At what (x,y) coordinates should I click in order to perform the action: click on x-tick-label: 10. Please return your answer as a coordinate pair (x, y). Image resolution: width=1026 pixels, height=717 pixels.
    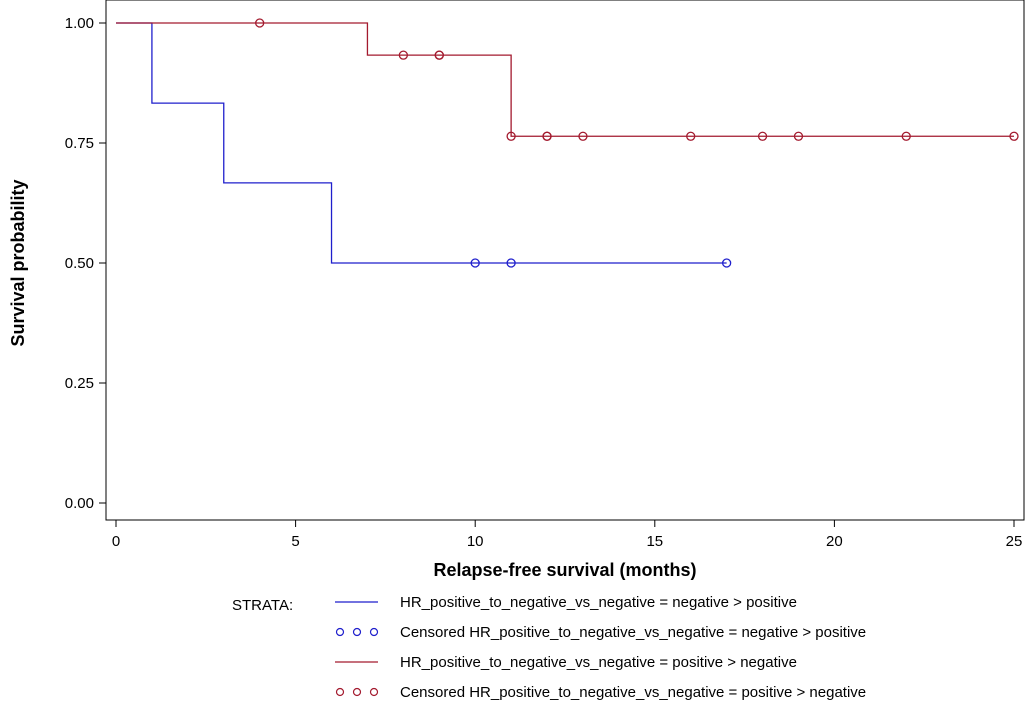
    Looking at the image, I should click on (475, 541).